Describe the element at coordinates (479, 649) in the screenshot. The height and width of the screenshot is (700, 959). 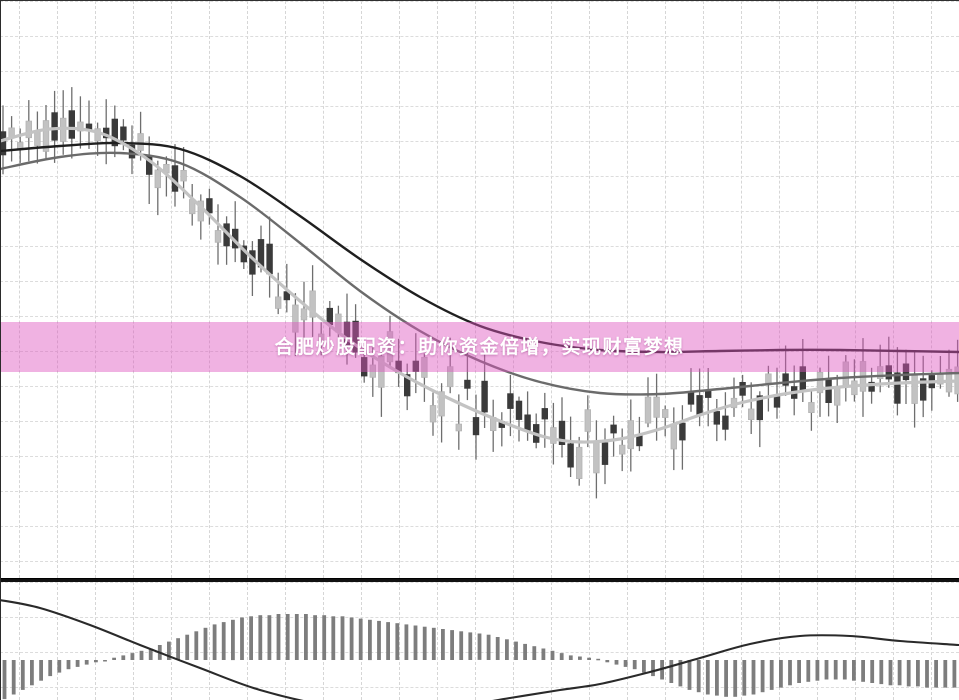
I see `macd-histogram` at that location.